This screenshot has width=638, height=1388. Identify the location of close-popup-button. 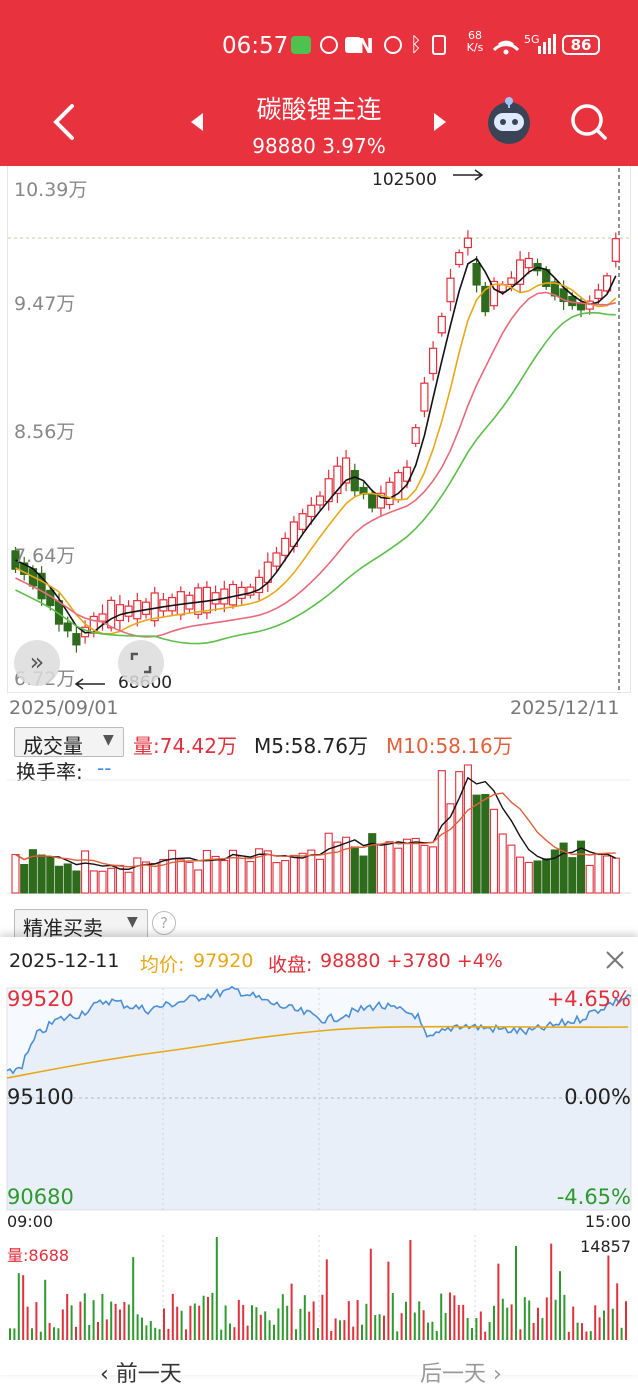
(615, 960).